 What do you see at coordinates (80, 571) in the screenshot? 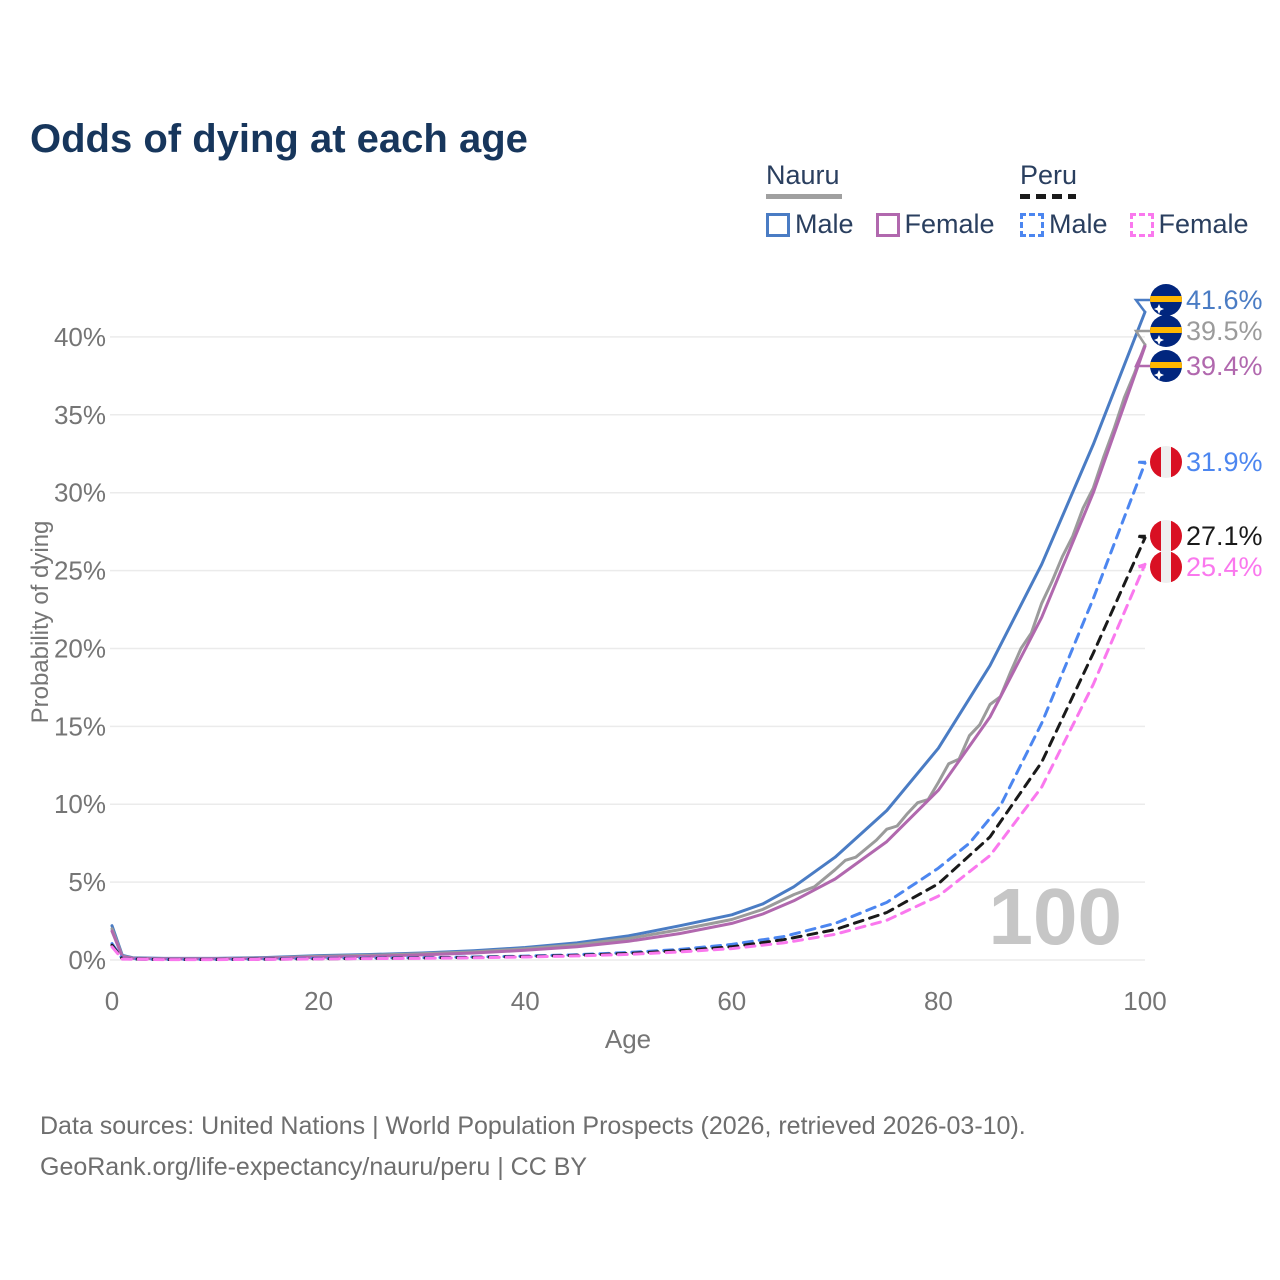
I see `y-tick-label: 25%` at bounding box center [80, 571].